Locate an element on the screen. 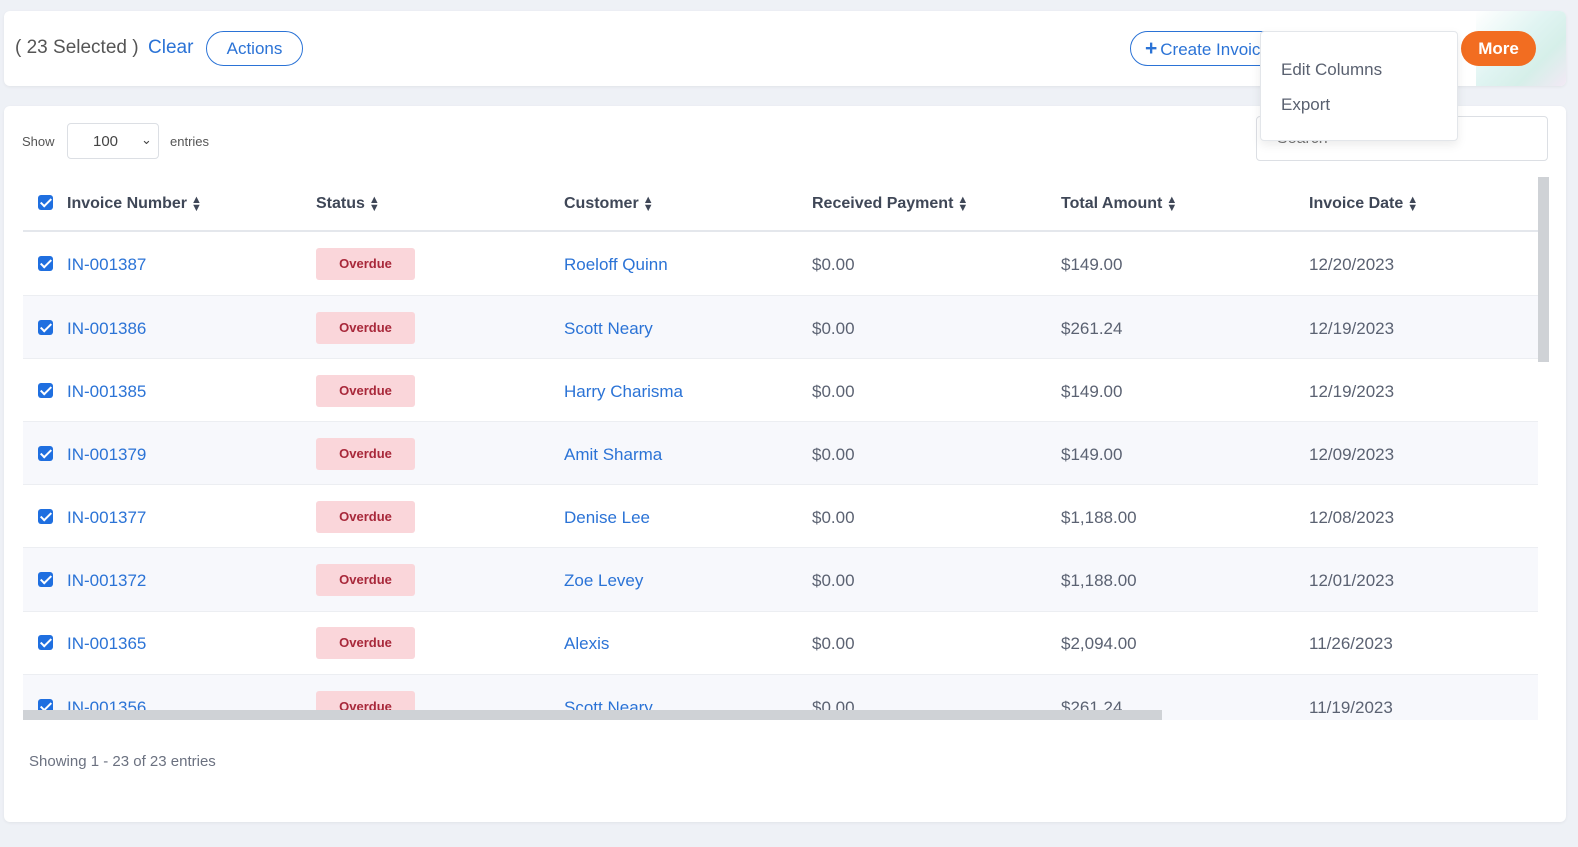  menu-item-edit-columns: Edit Columns is located at coordinates (1332, 69).